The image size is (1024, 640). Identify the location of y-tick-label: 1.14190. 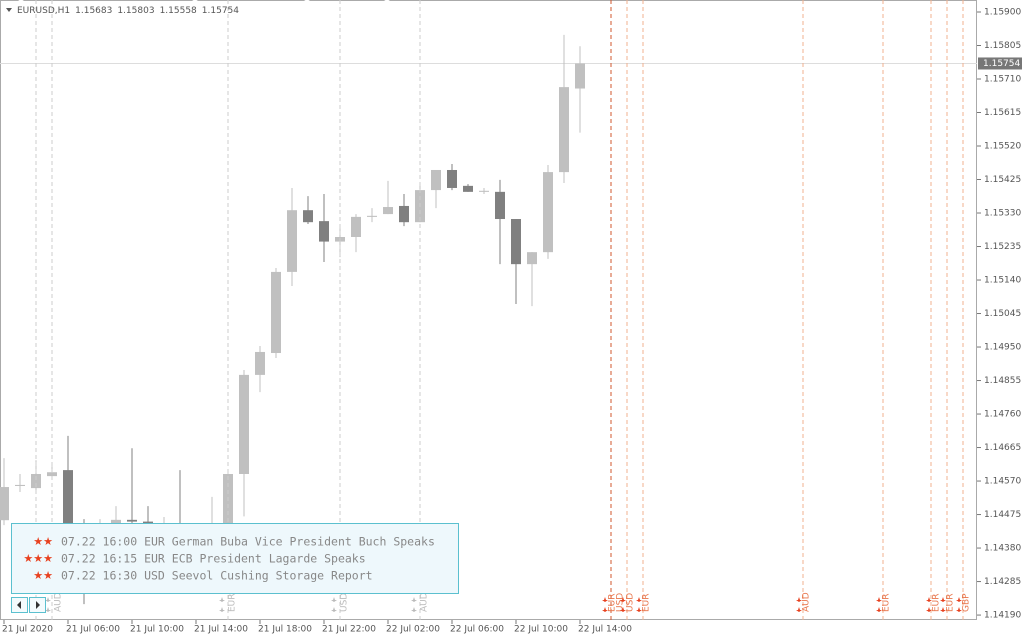
(1002, 616).